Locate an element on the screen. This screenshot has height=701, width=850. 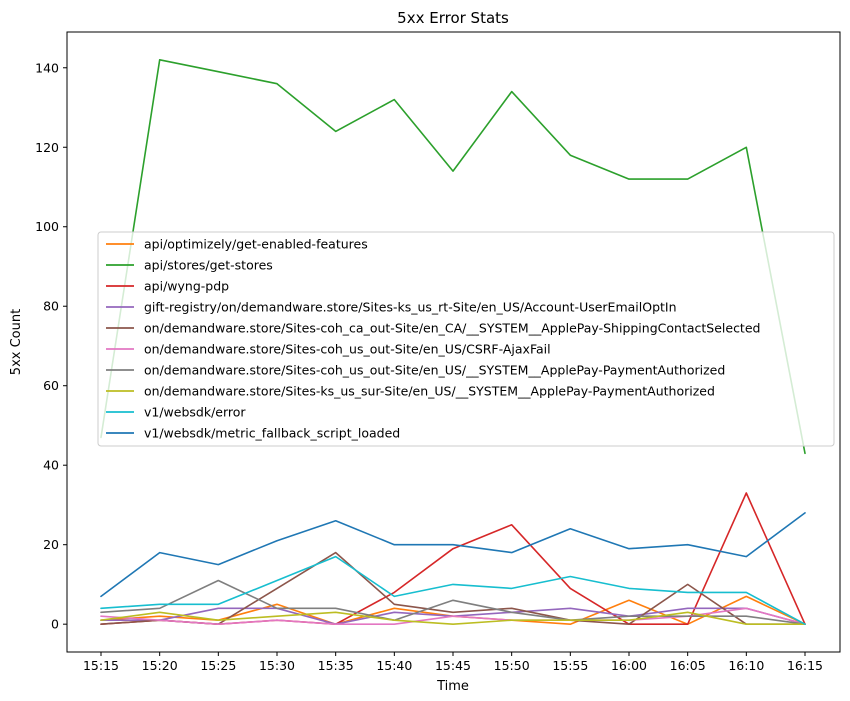
y-tick-label: 140 is located at coordinates (47, 67).